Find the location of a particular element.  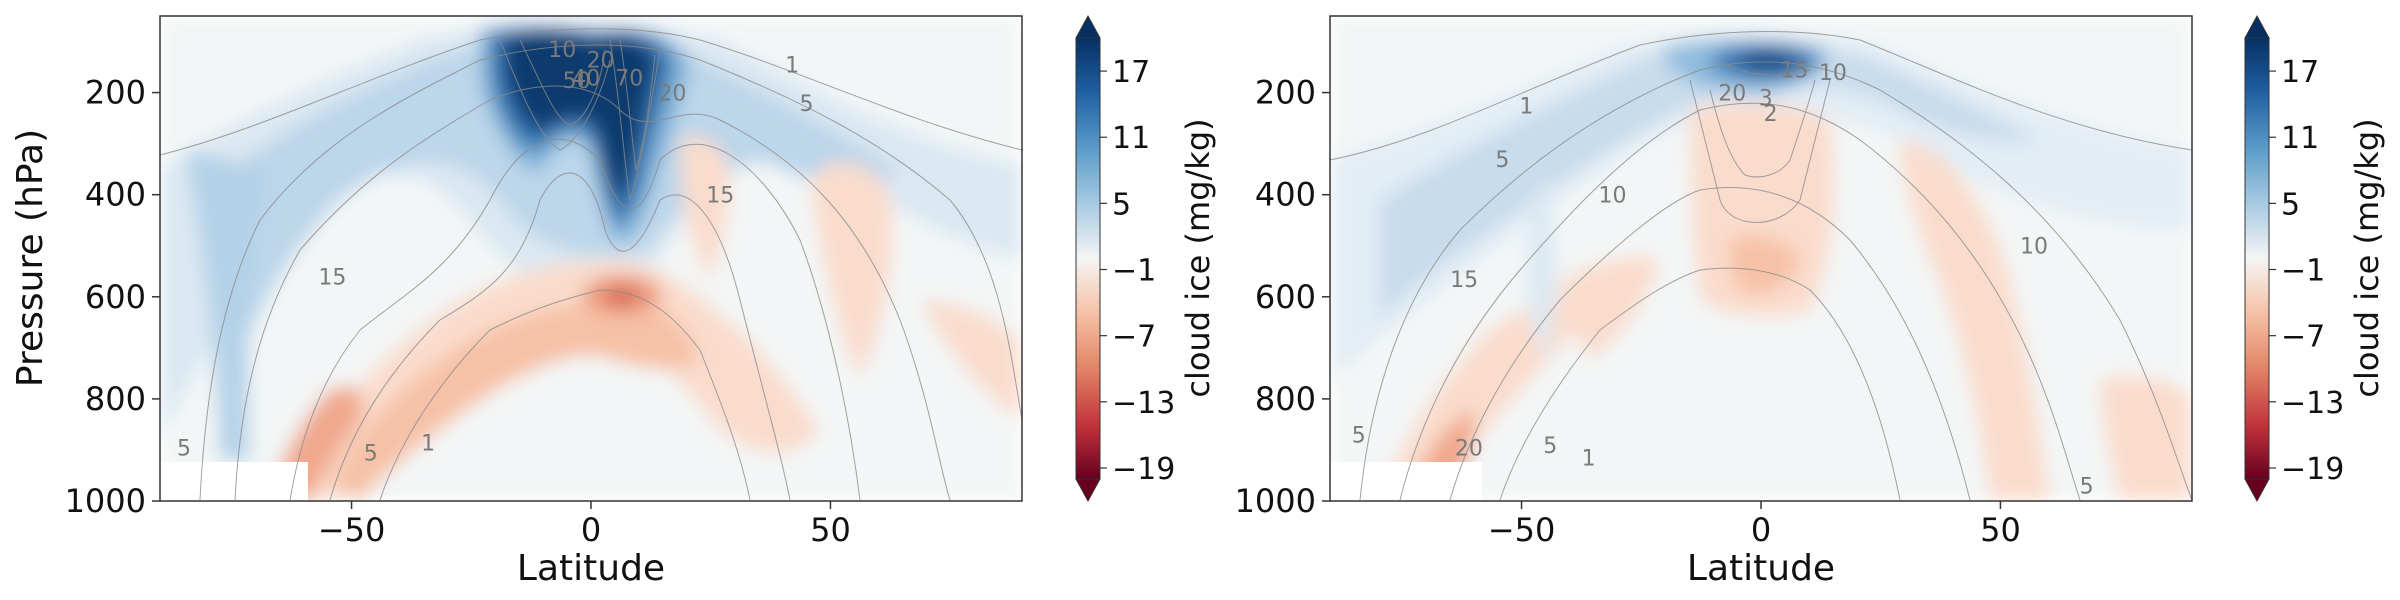

left-y-ticks: 200 400 600 800 1000 is located at coordinates (112, 297).